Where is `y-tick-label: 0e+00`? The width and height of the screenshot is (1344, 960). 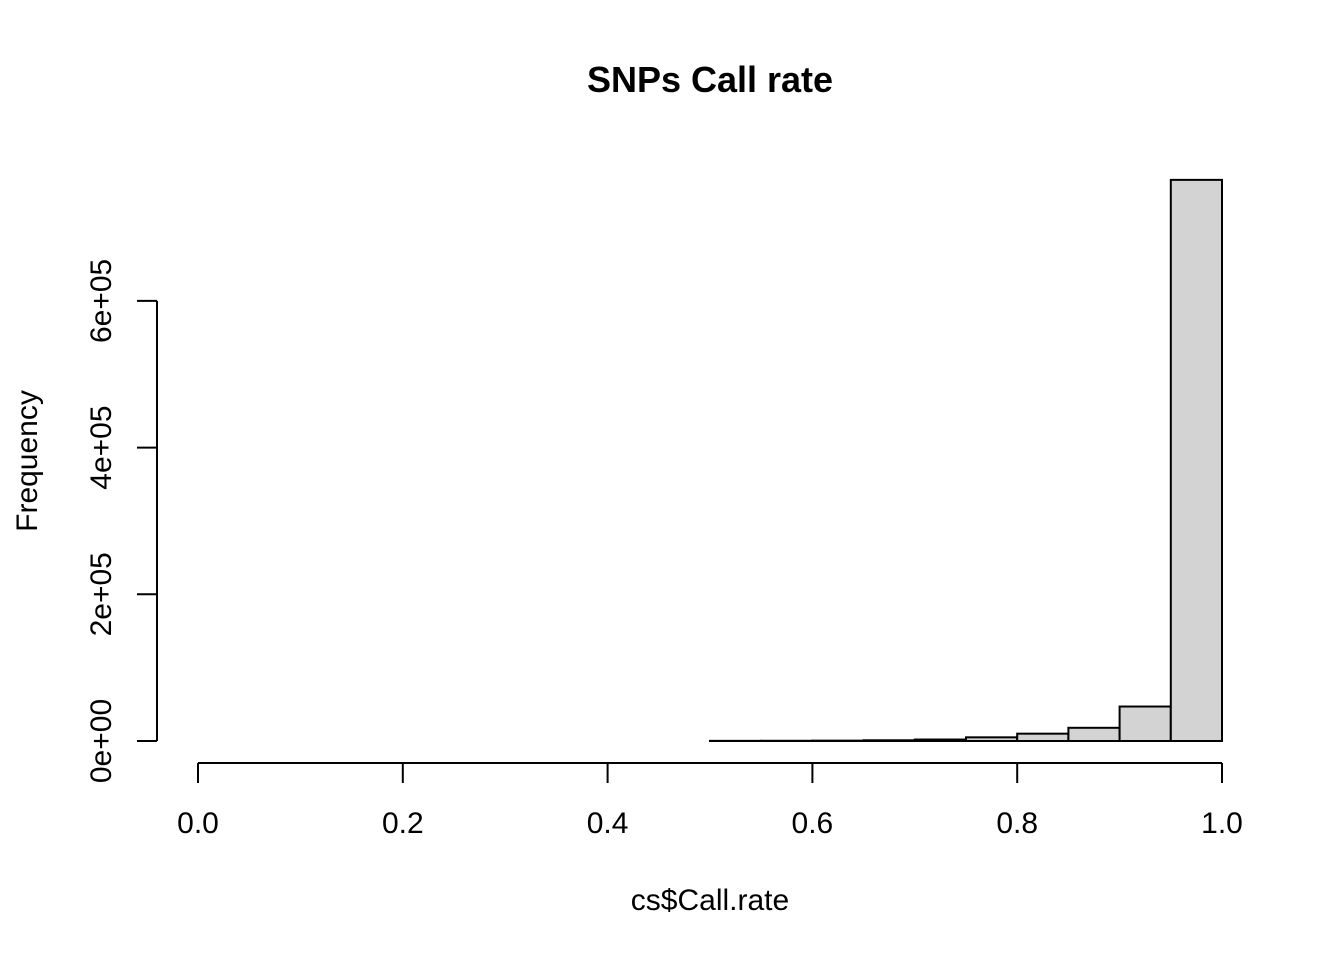
y-tick-label: 0e+00 is located at coordinates (101, 741).